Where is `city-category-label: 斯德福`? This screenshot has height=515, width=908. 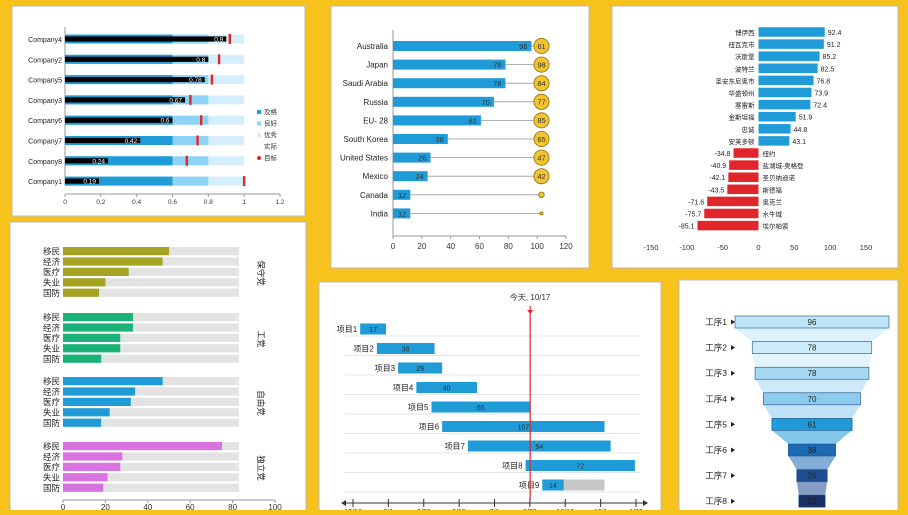
city-category-label: 斯德福 is located at coordinates (773, 189).